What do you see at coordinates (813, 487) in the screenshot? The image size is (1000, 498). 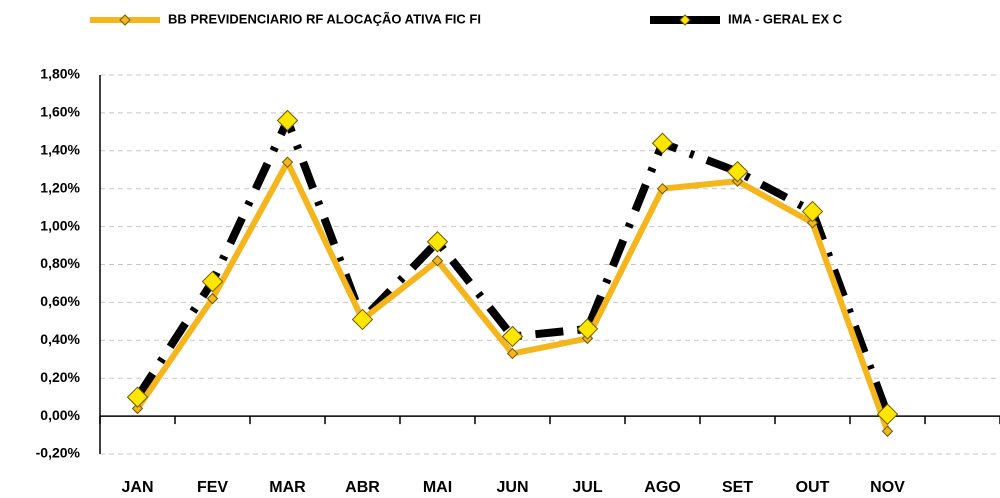 I see `x-tick-label: OUT` at bounding box center [813, 487].